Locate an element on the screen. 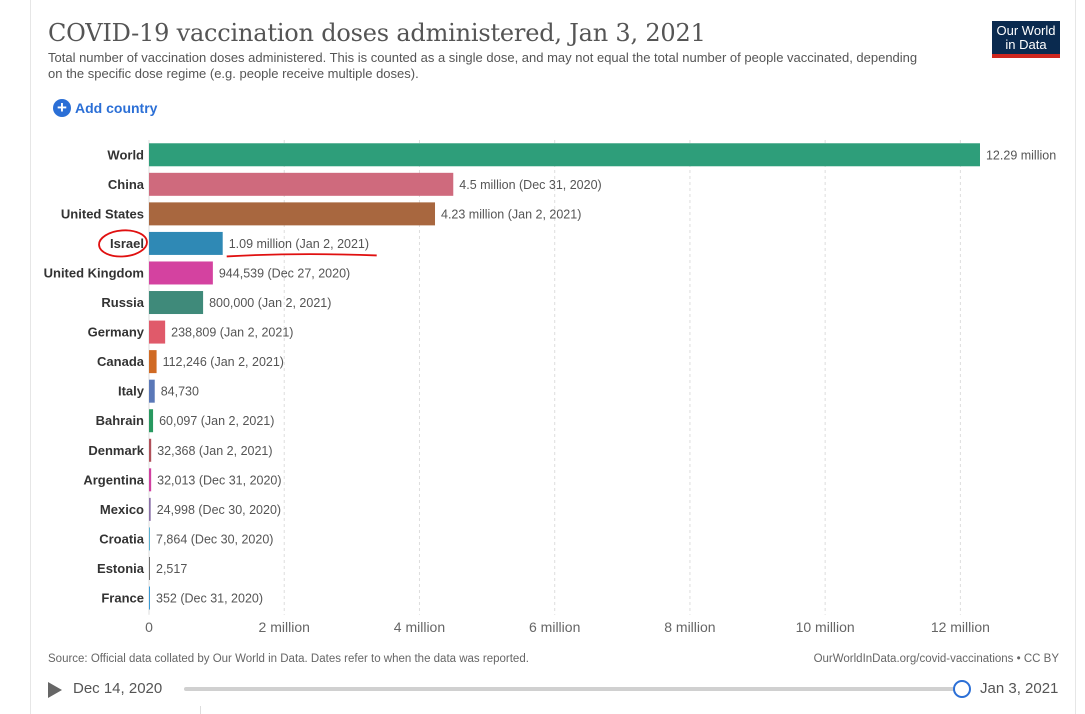 The height and width of the screenshot is (714, 1085). value-label-argentina: 32,013 (Dec 31, 2020) is located at coordinates (219, 480).